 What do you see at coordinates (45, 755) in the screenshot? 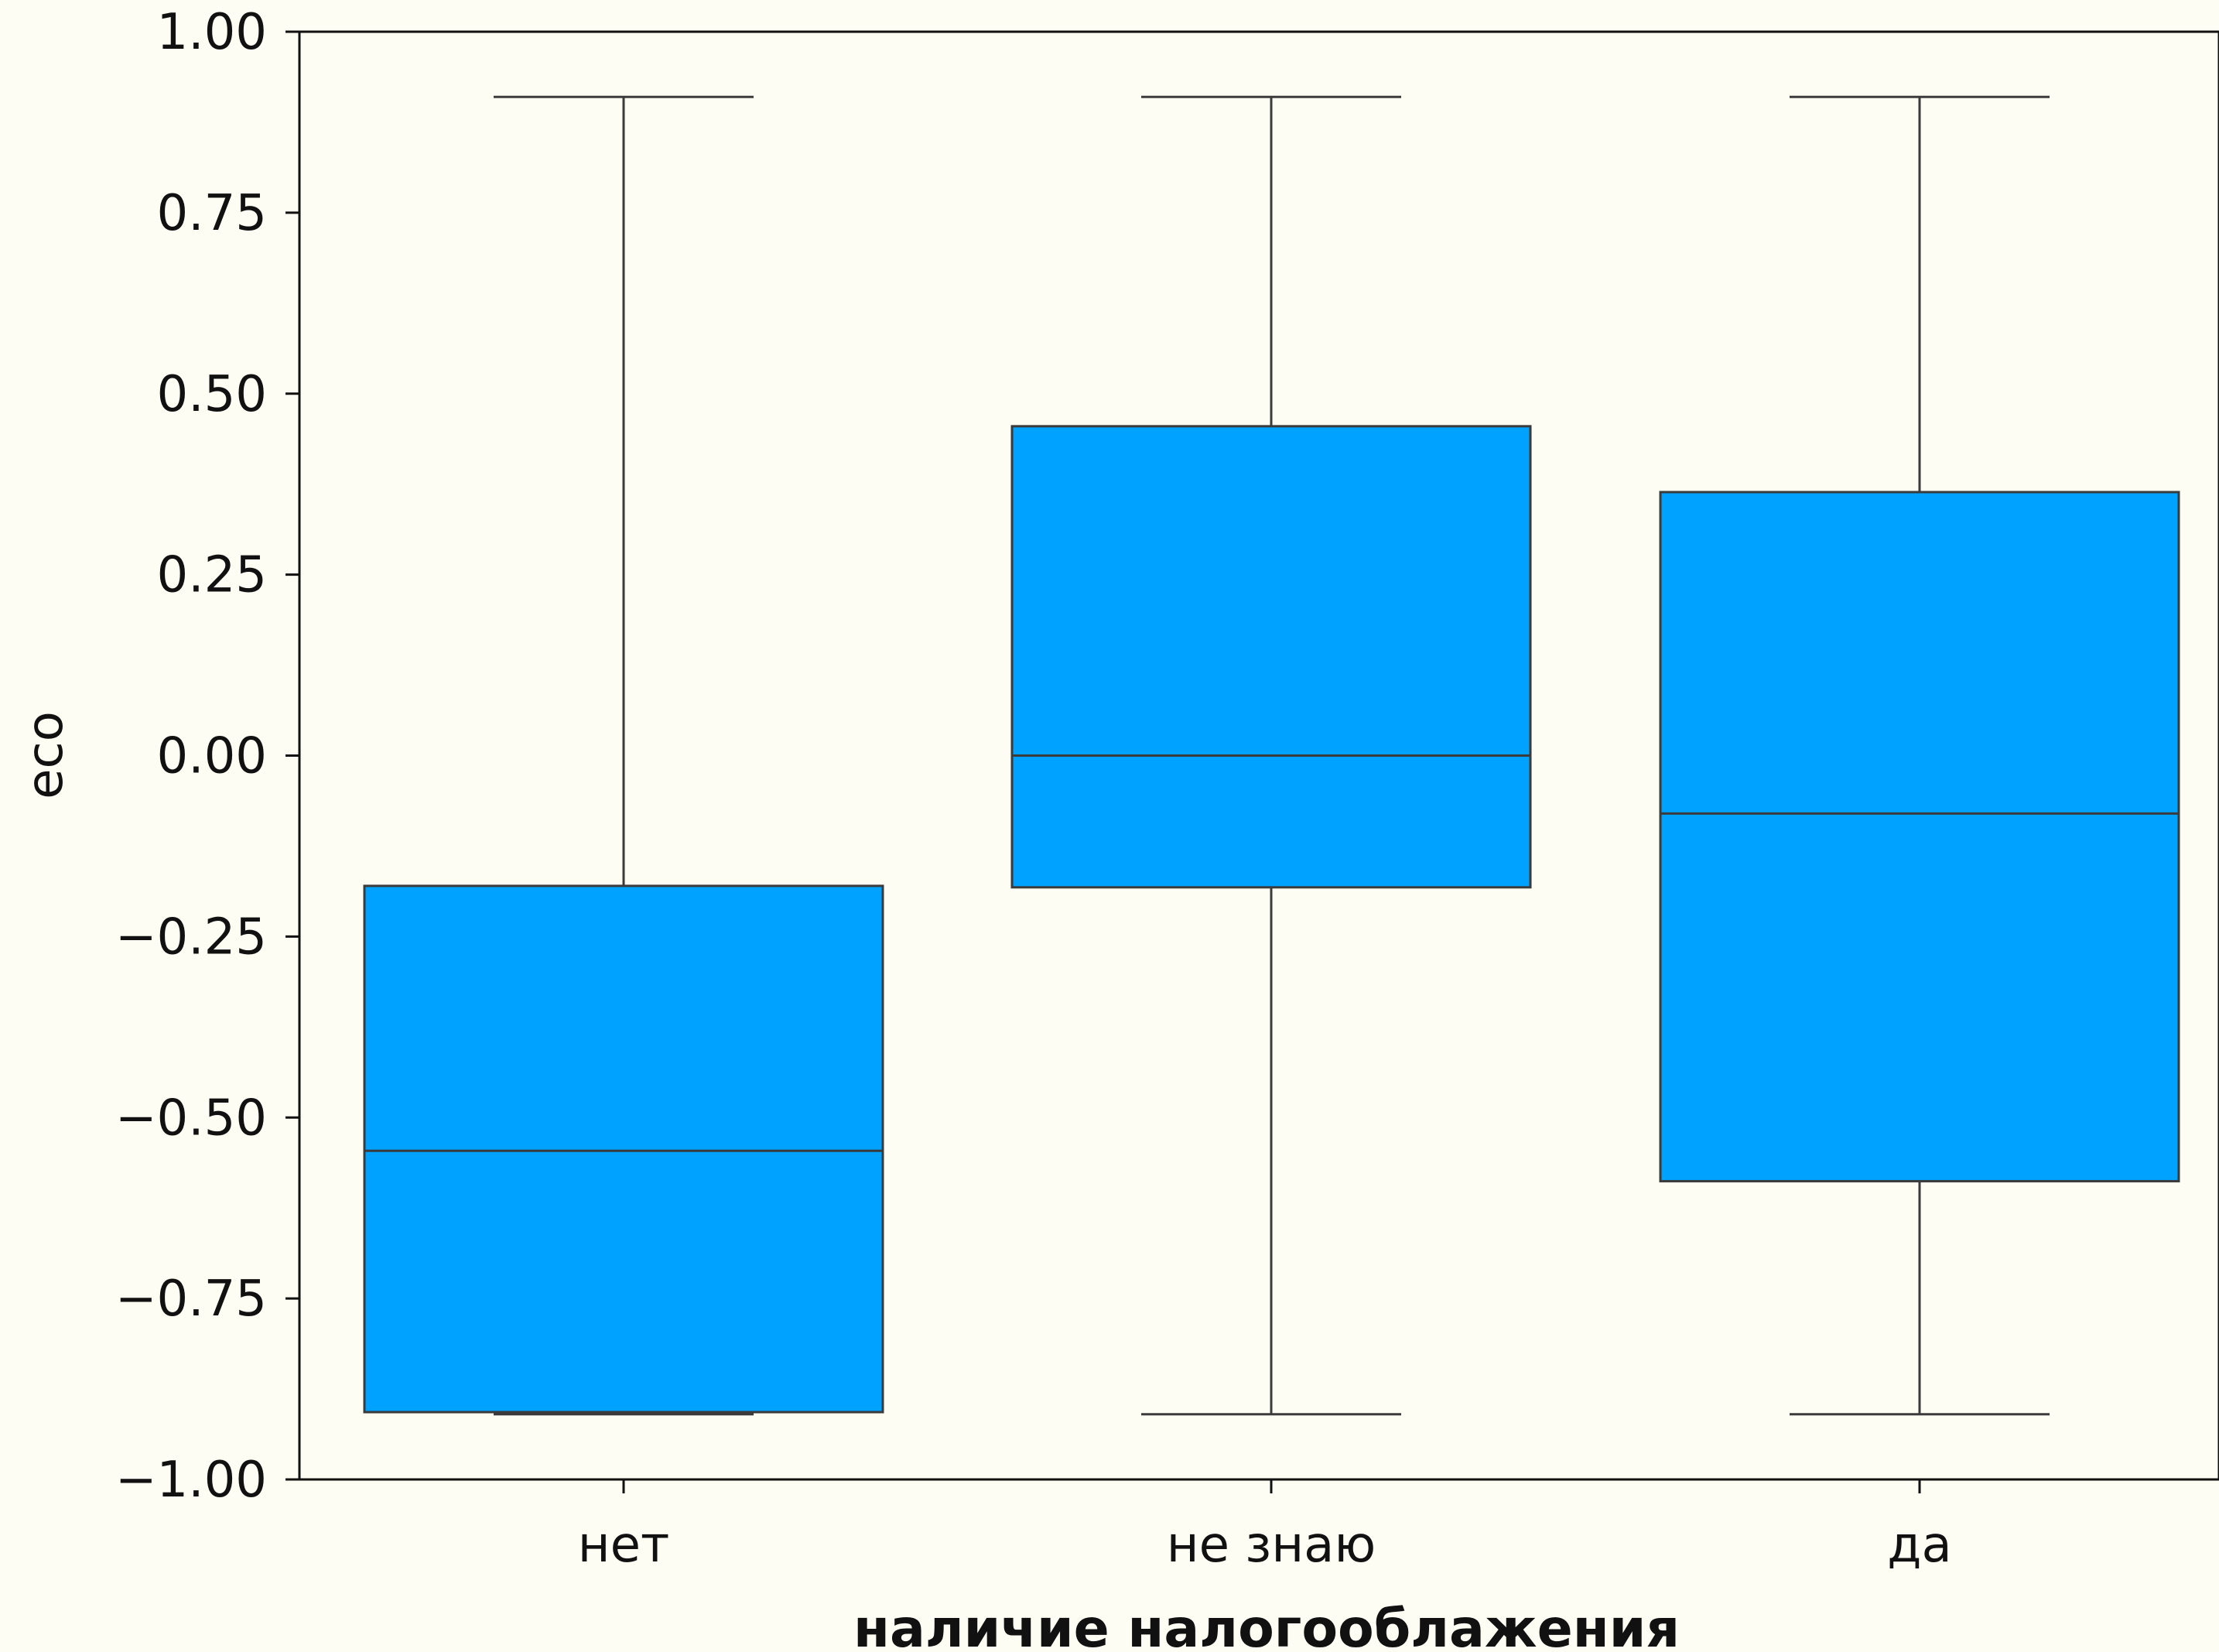
I see `y-axis-title: eco` at bounding box center [45, 755].